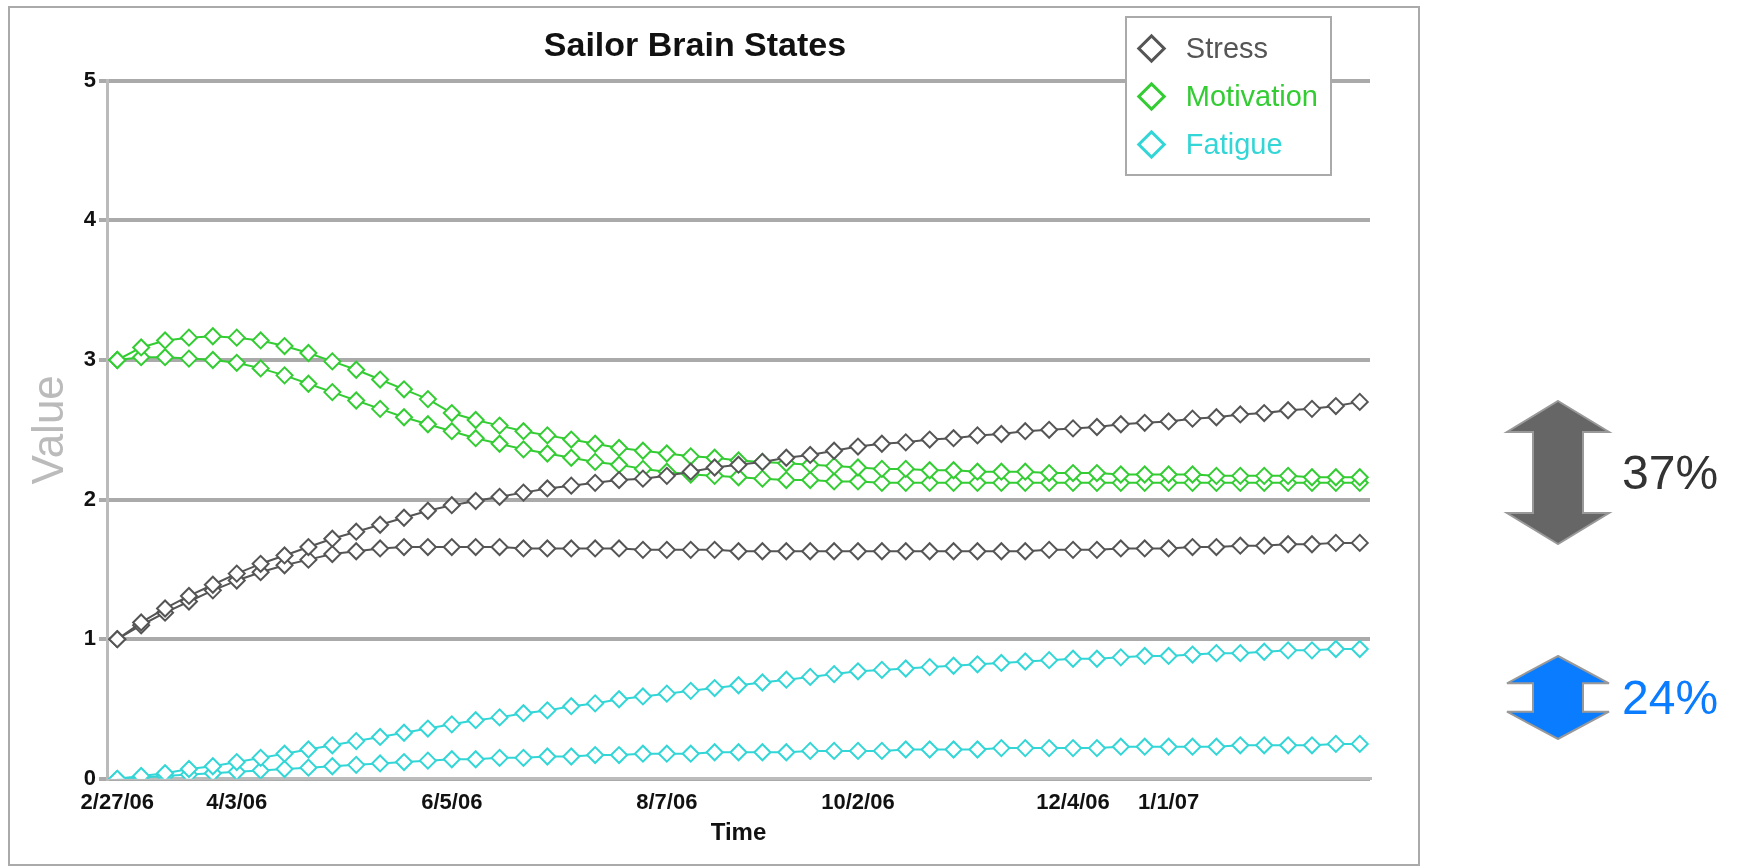 This screenshot has width=1740, height=866. Describe the element at coordinates (90, 79) in the screenshot. I see `y-tick-label: 5` at that location.